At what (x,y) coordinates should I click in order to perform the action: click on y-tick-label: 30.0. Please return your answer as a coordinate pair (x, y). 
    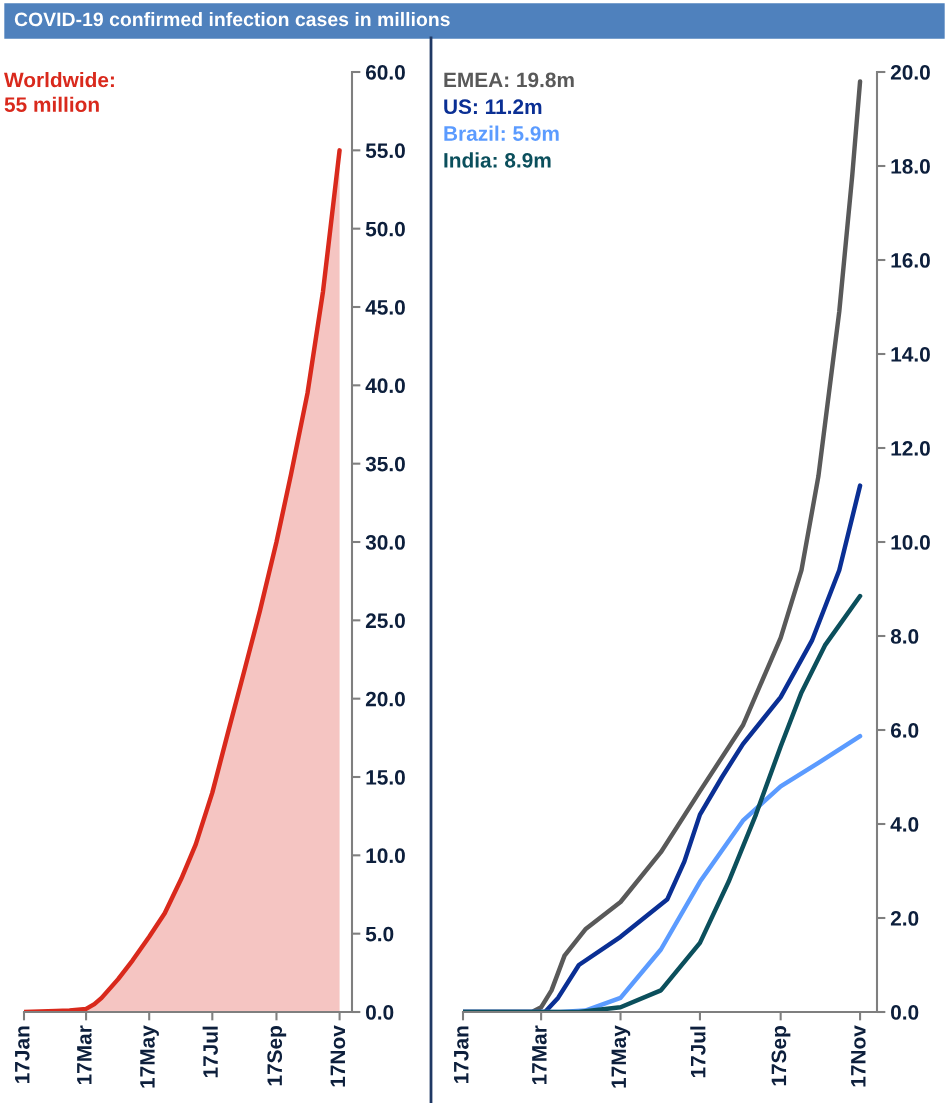
    Looking at the image, I should click on (385, 542).